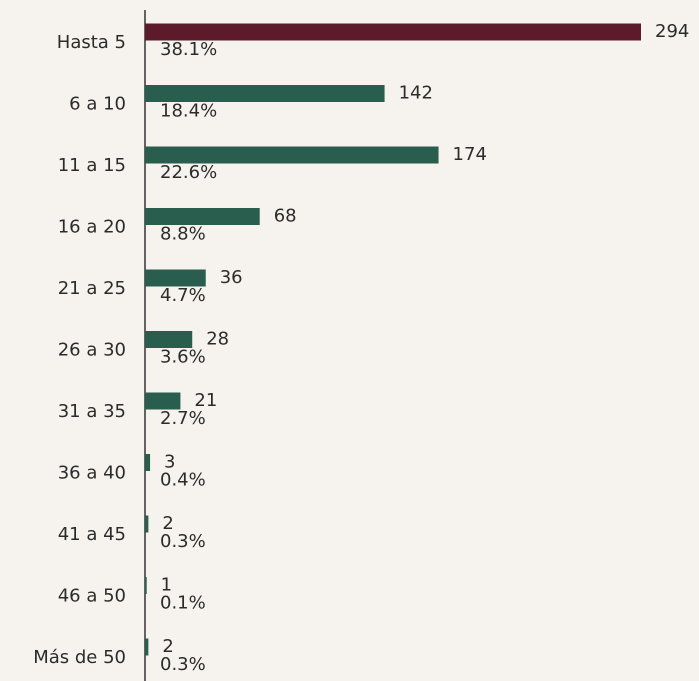 This screenshot has height=681, width=699. What do you see at coordinates (231, 277) in the screenshot?
I see `value-label: 36` at bounding box center [231, 277].